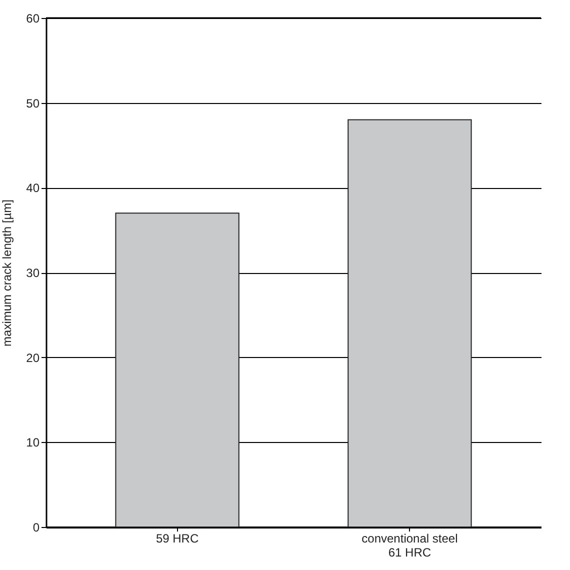 The image size is (570, 570). Describe the element at coordinates (410, 546) in the screenshot. I see `x-tick-label: conventional steel 61 HRC` at that location.